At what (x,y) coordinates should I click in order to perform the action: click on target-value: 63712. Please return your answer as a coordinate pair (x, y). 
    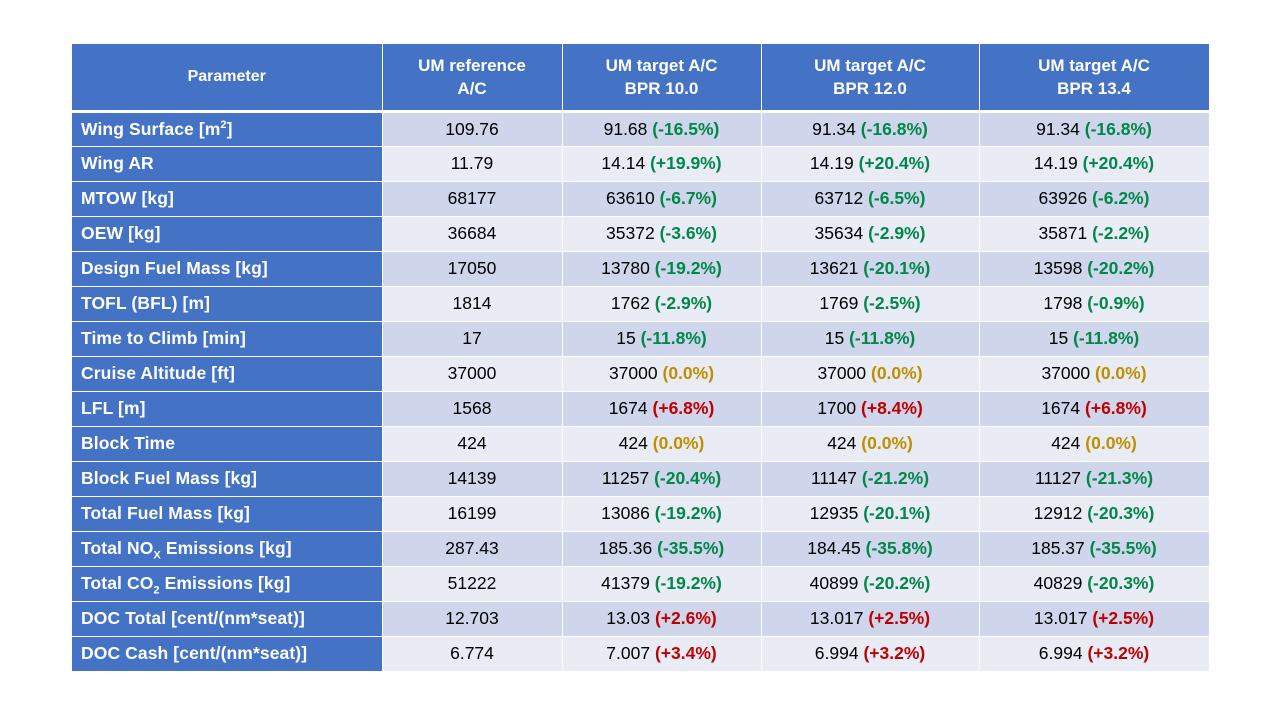
    Looking at the image, I should click on (839, 198).